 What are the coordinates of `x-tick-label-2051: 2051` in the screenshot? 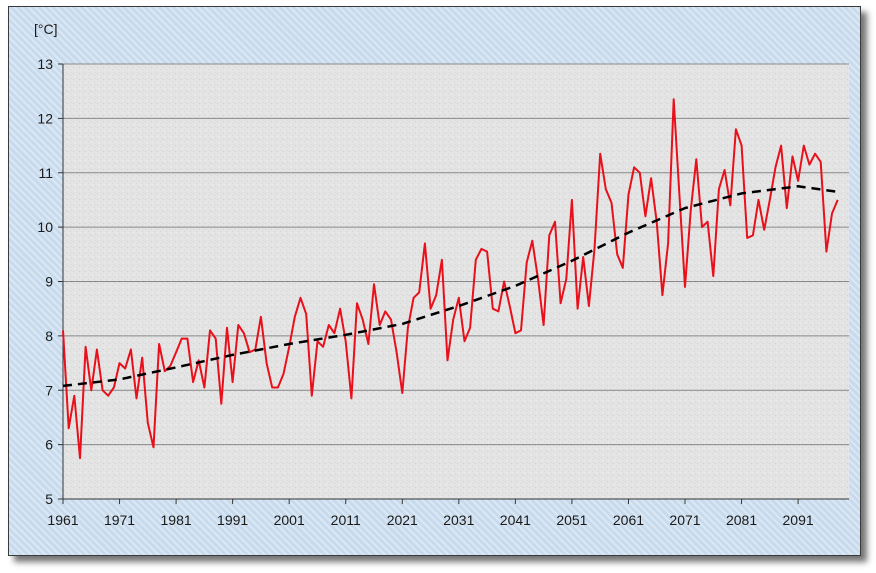 It's located at (571, 520).